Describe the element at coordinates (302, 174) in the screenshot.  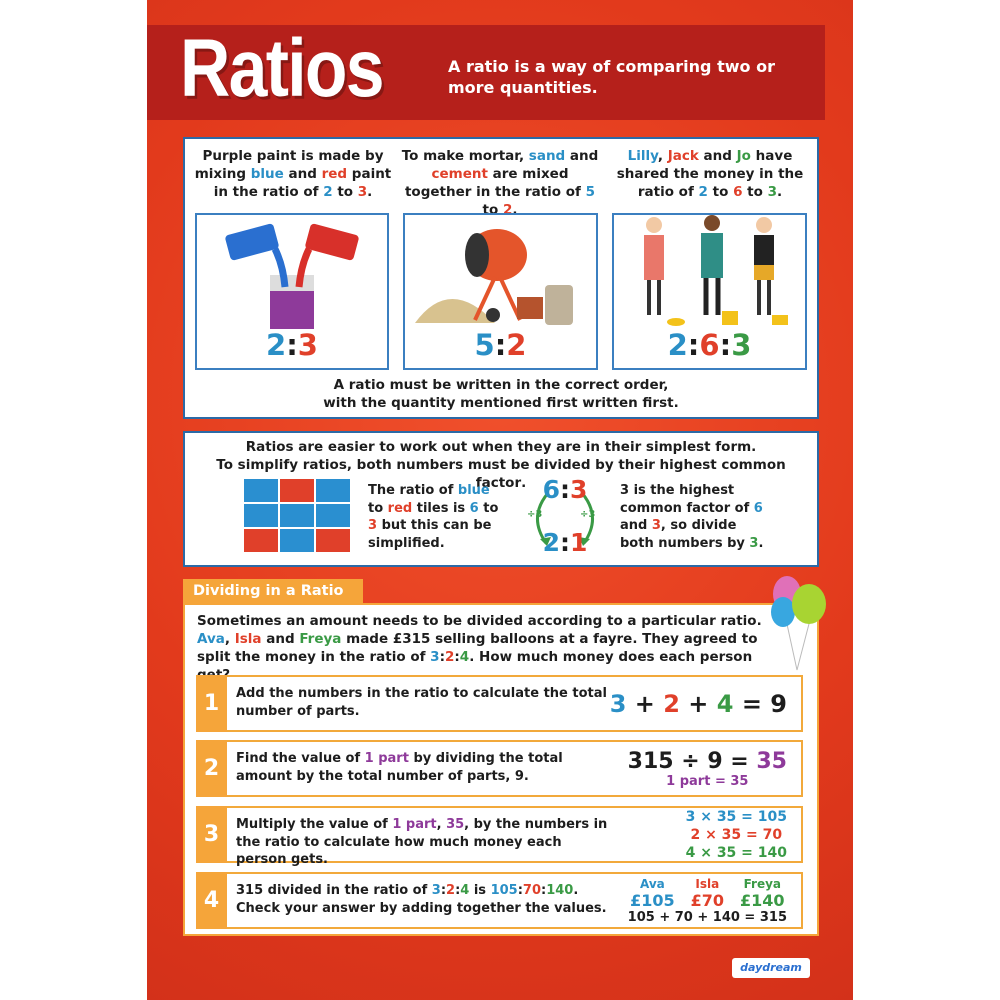
I see `text-segment: and` at that location.